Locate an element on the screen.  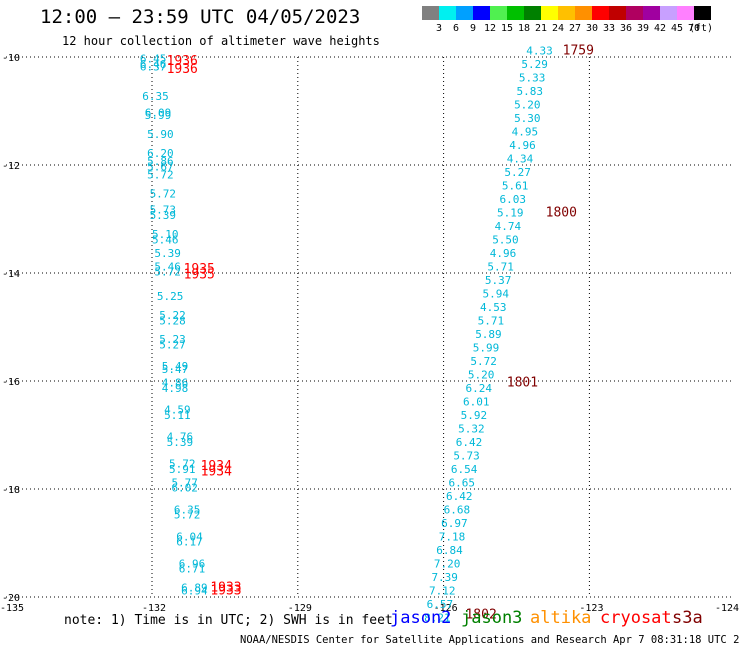
y-tick-label: -20 is located at coordinates (11, 598).